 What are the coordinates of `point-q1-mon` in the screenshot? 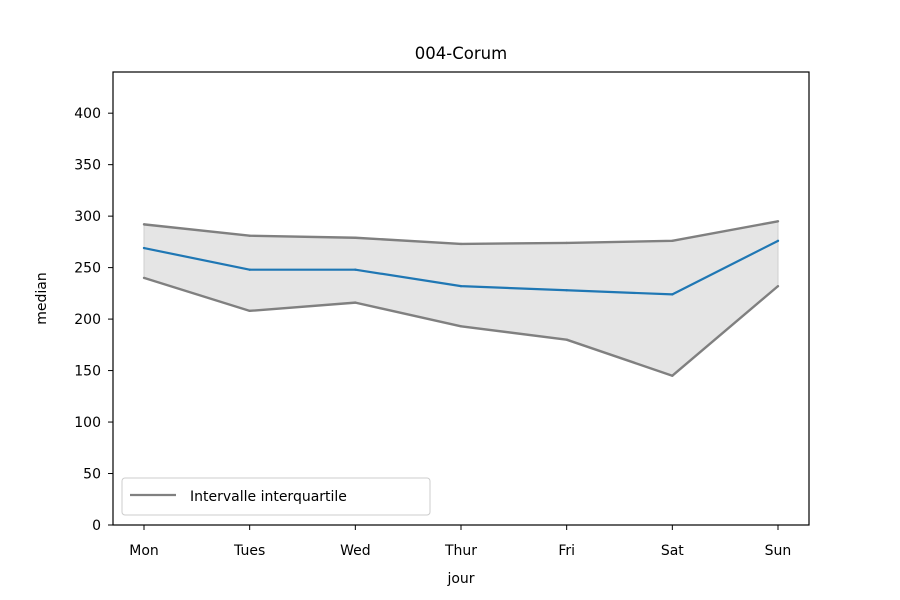 It's located at (144, 278).